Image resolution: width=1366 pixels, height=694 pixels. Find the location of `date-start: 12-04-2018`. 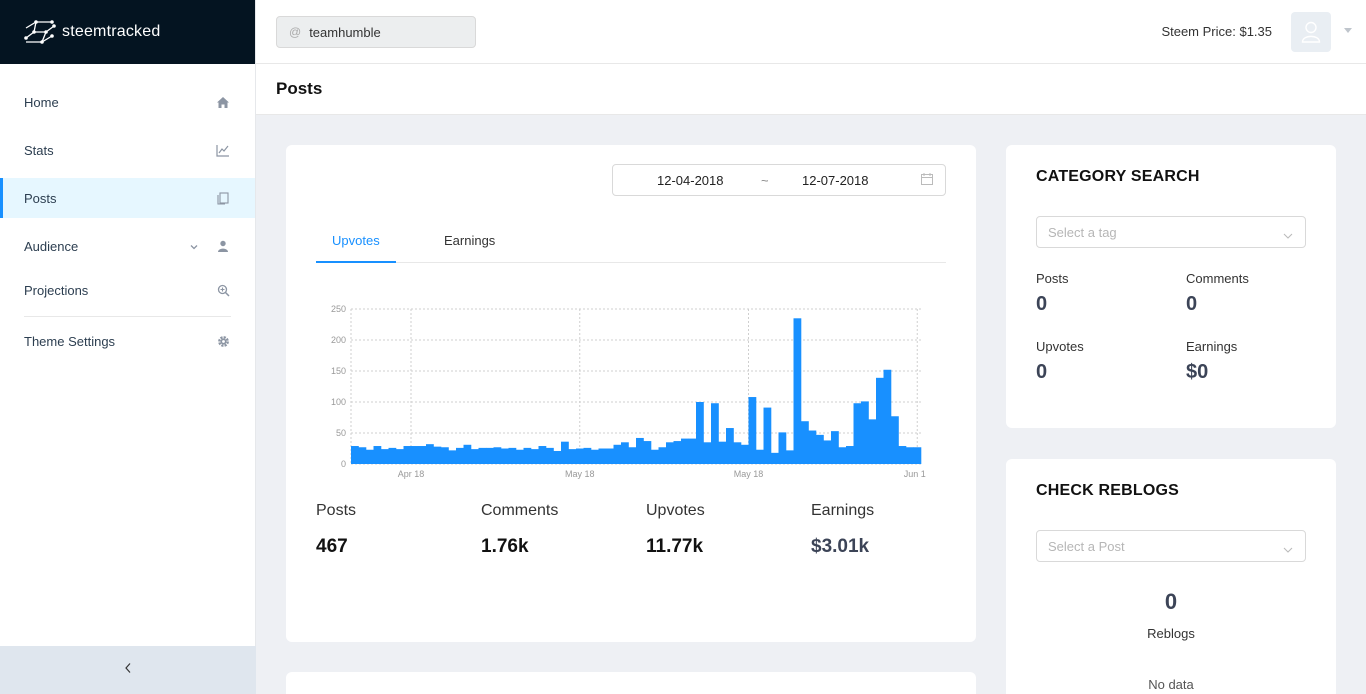

date-start: 12-04-2018 is located at coordinates (690, 180).